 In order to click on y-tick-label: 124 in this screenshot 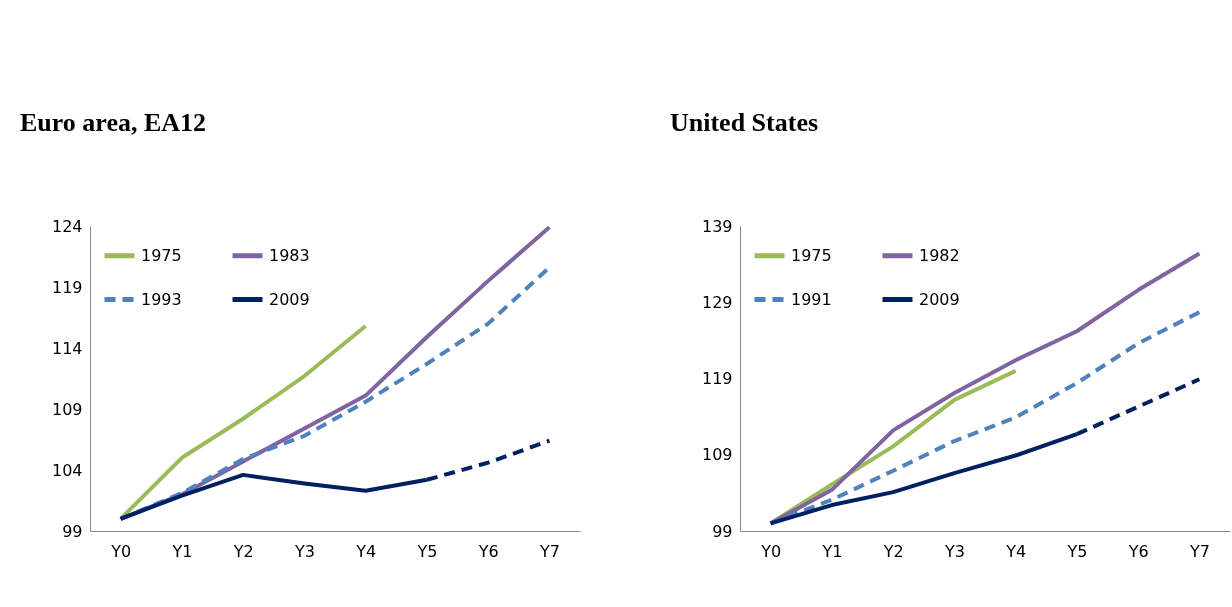, I will do `click(67, 226)`.